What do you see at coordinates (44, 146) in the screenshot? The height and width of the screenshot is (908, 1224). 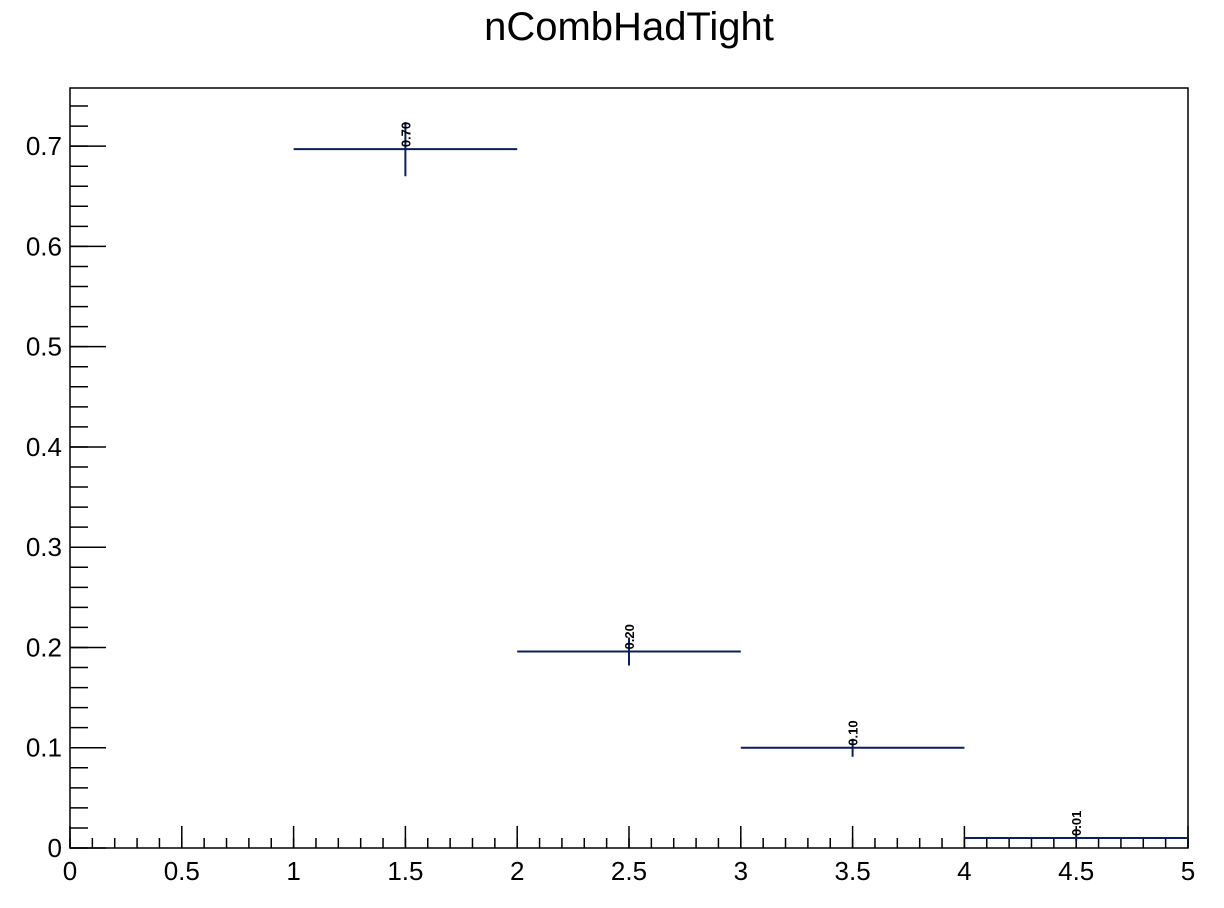 I see `y-tick-label: 0.7` at bounding box center [44, 146].